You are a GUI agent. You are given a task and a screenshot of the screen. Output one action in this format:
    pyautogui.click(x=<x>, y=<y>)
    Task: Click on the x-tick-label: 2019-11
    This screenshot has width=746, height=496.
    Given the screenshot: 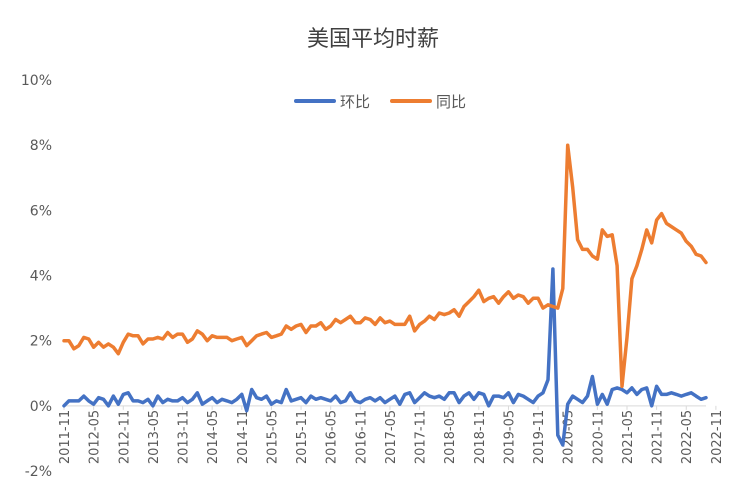 What is the action you would take?
    pyautogui.click(x=539, y=437)
    